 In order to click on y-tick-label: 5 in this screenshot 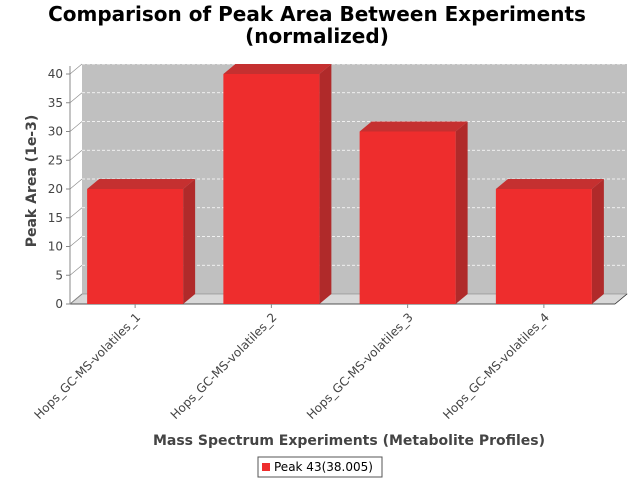, I will do `click(59, 275)`.